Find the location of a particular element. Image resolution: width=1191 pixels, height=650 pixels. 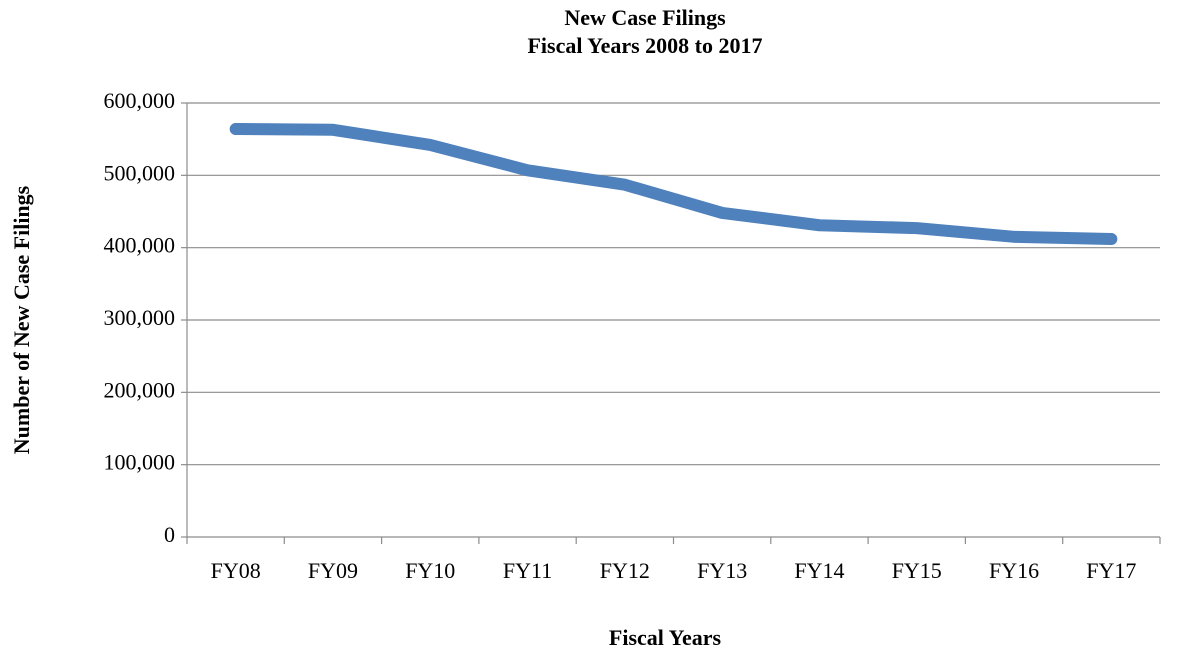

x-axis-label: Fiscal Years is located at coordinates (665, 637).